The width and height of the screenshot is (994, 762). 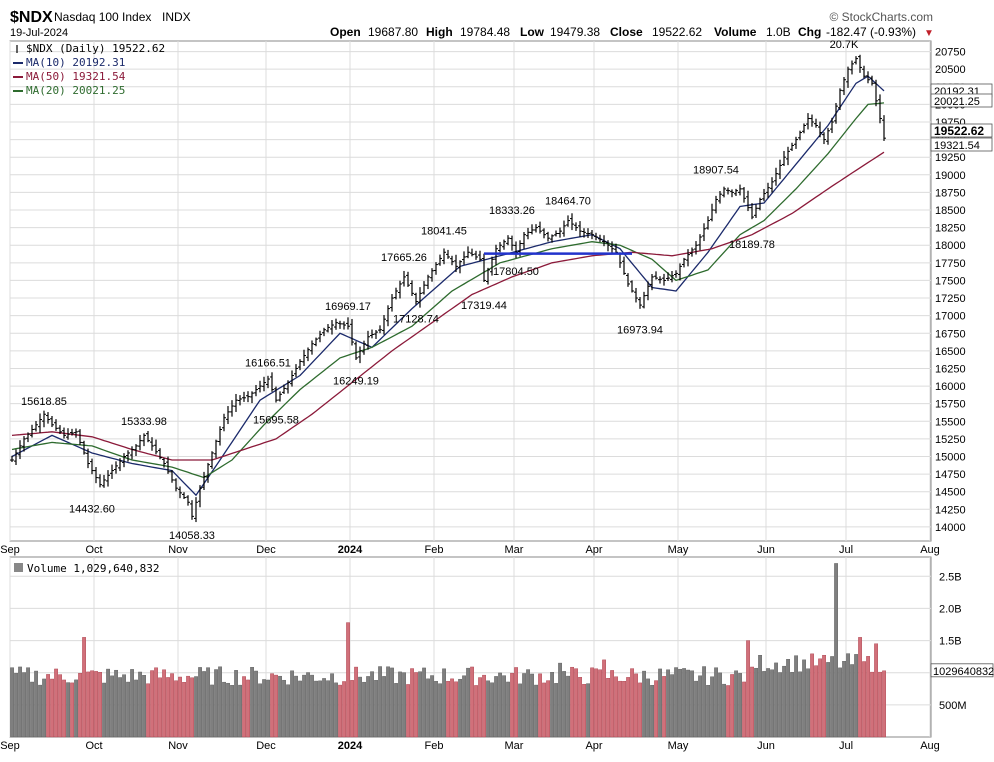 What do you see at coordinates (962, 670) in the screenshot?
I see `volume-last-tag: 1029640832` at bounding box center [962, 670].